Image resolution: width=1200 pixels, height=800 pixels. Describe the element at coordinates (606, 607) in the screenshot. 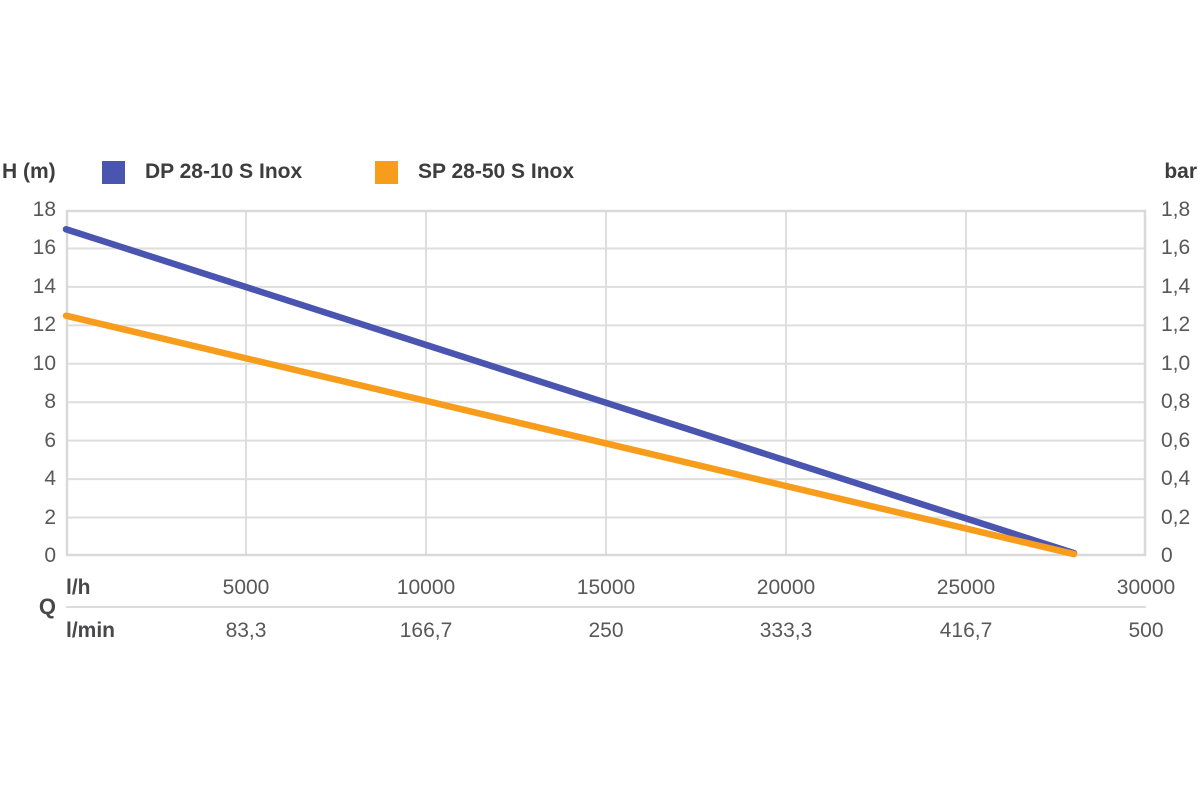

I see `x-axis-divider` at that location.